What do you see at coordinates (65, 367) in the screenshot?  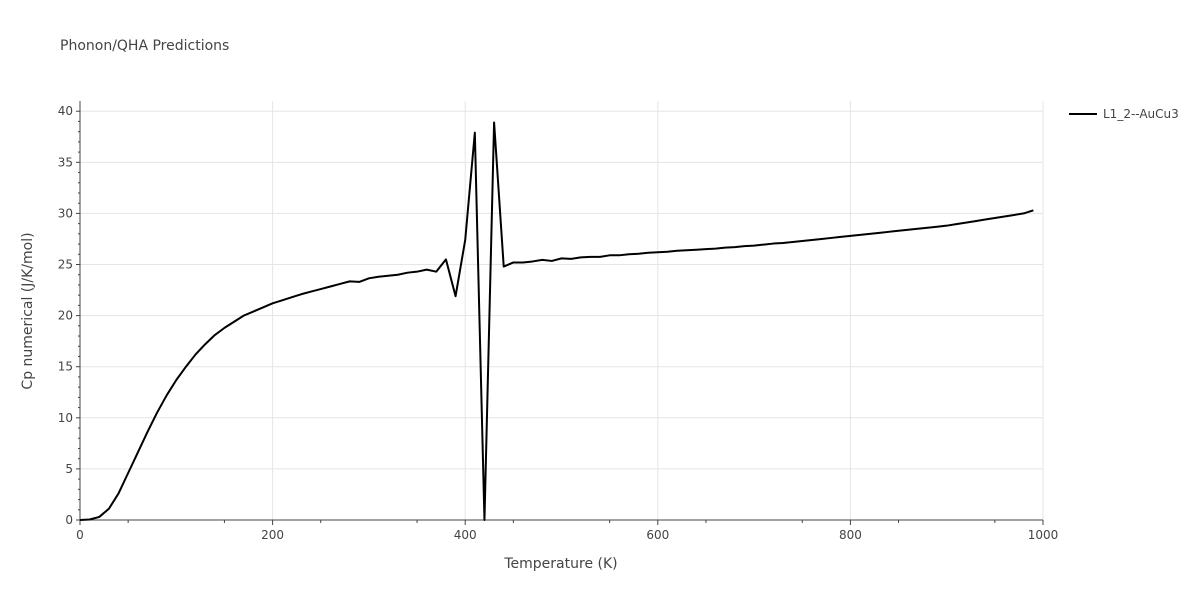 I see `y-tick-label: 15` at bounding box center [65, 367].